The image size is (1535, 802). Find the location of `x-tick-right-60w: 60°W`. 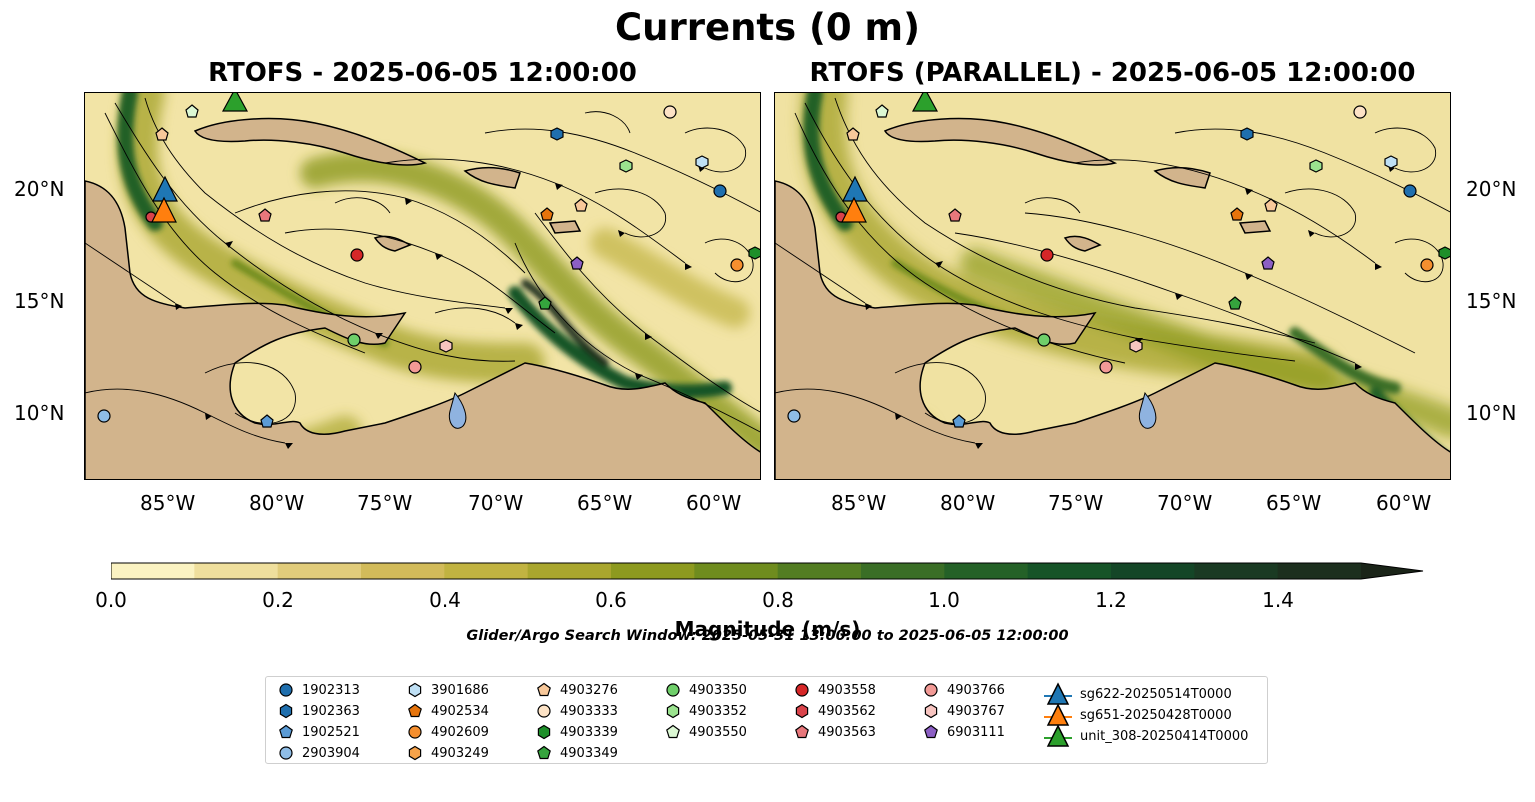

x-tick-right-60w: 60°W is located at coordinates (1404, 503).